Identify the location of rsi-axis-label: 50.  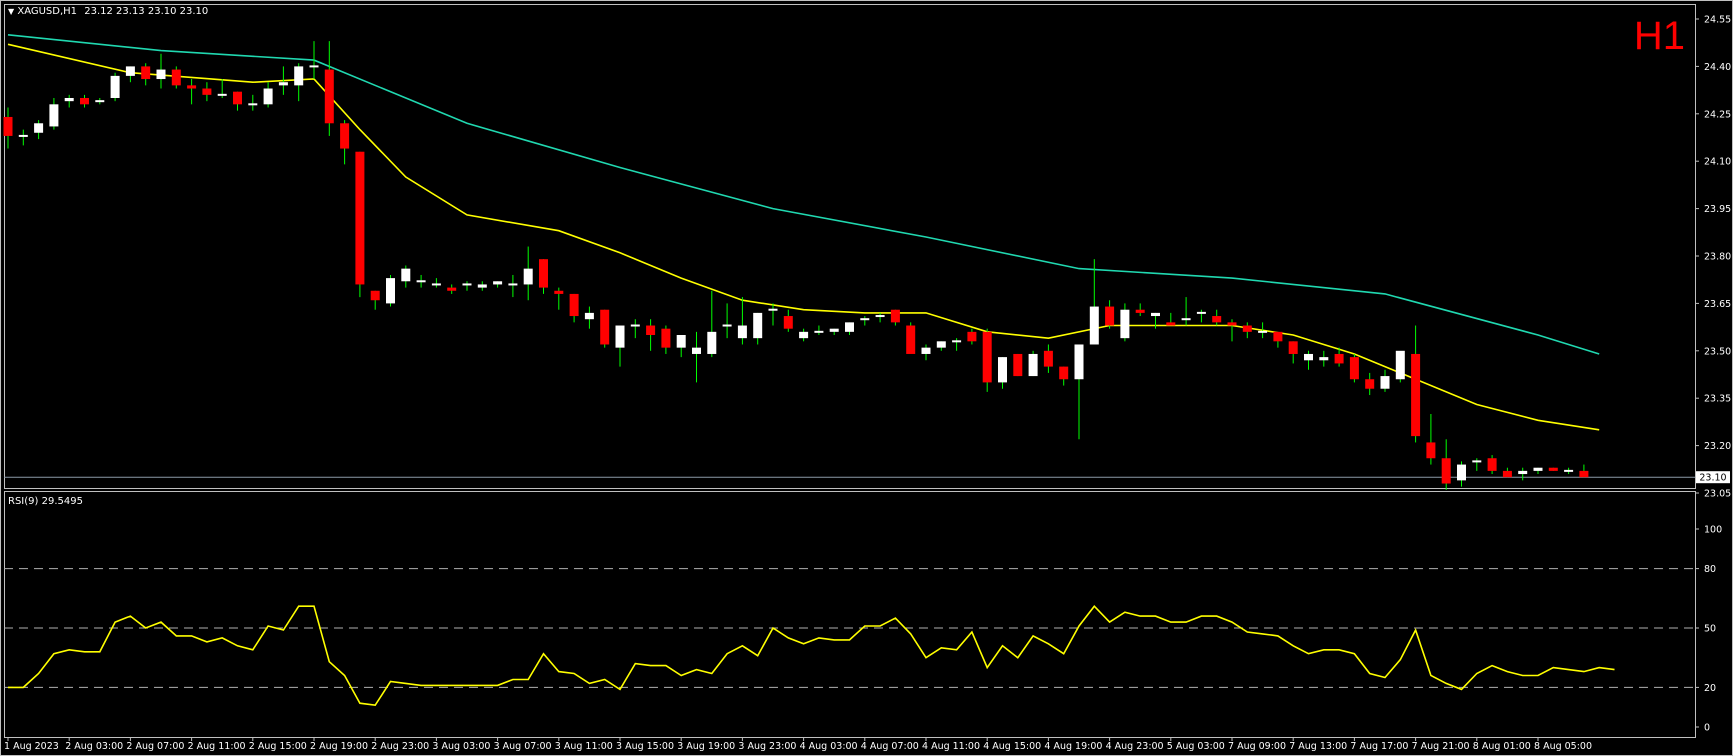
(1710, 629).